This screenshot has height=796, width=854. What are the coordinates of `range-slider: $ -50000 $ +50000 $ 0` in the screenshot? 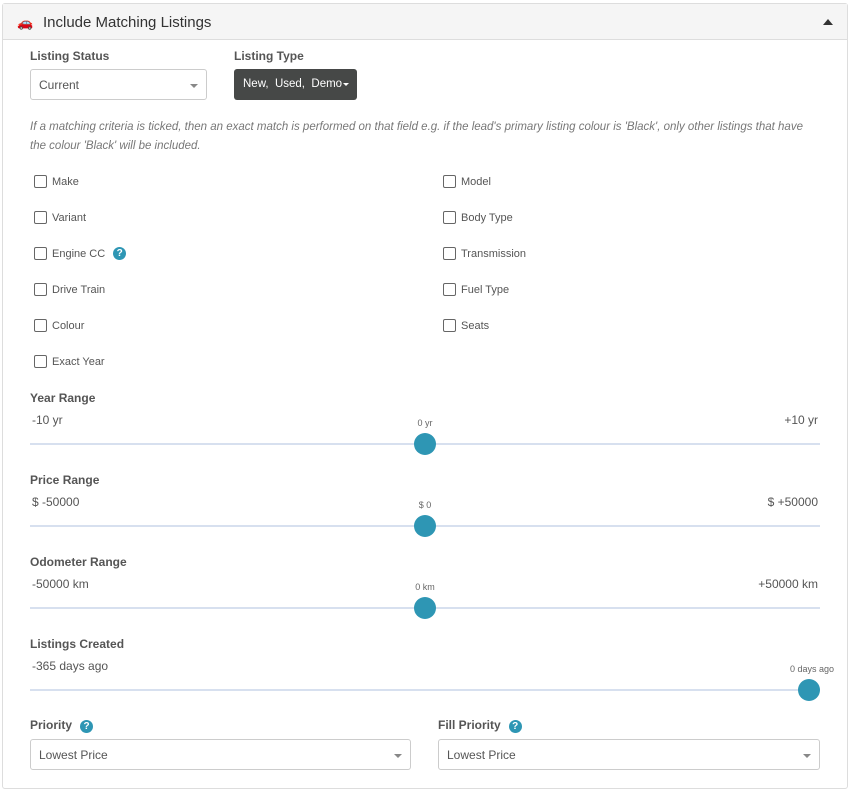 It's located at (425, 516).